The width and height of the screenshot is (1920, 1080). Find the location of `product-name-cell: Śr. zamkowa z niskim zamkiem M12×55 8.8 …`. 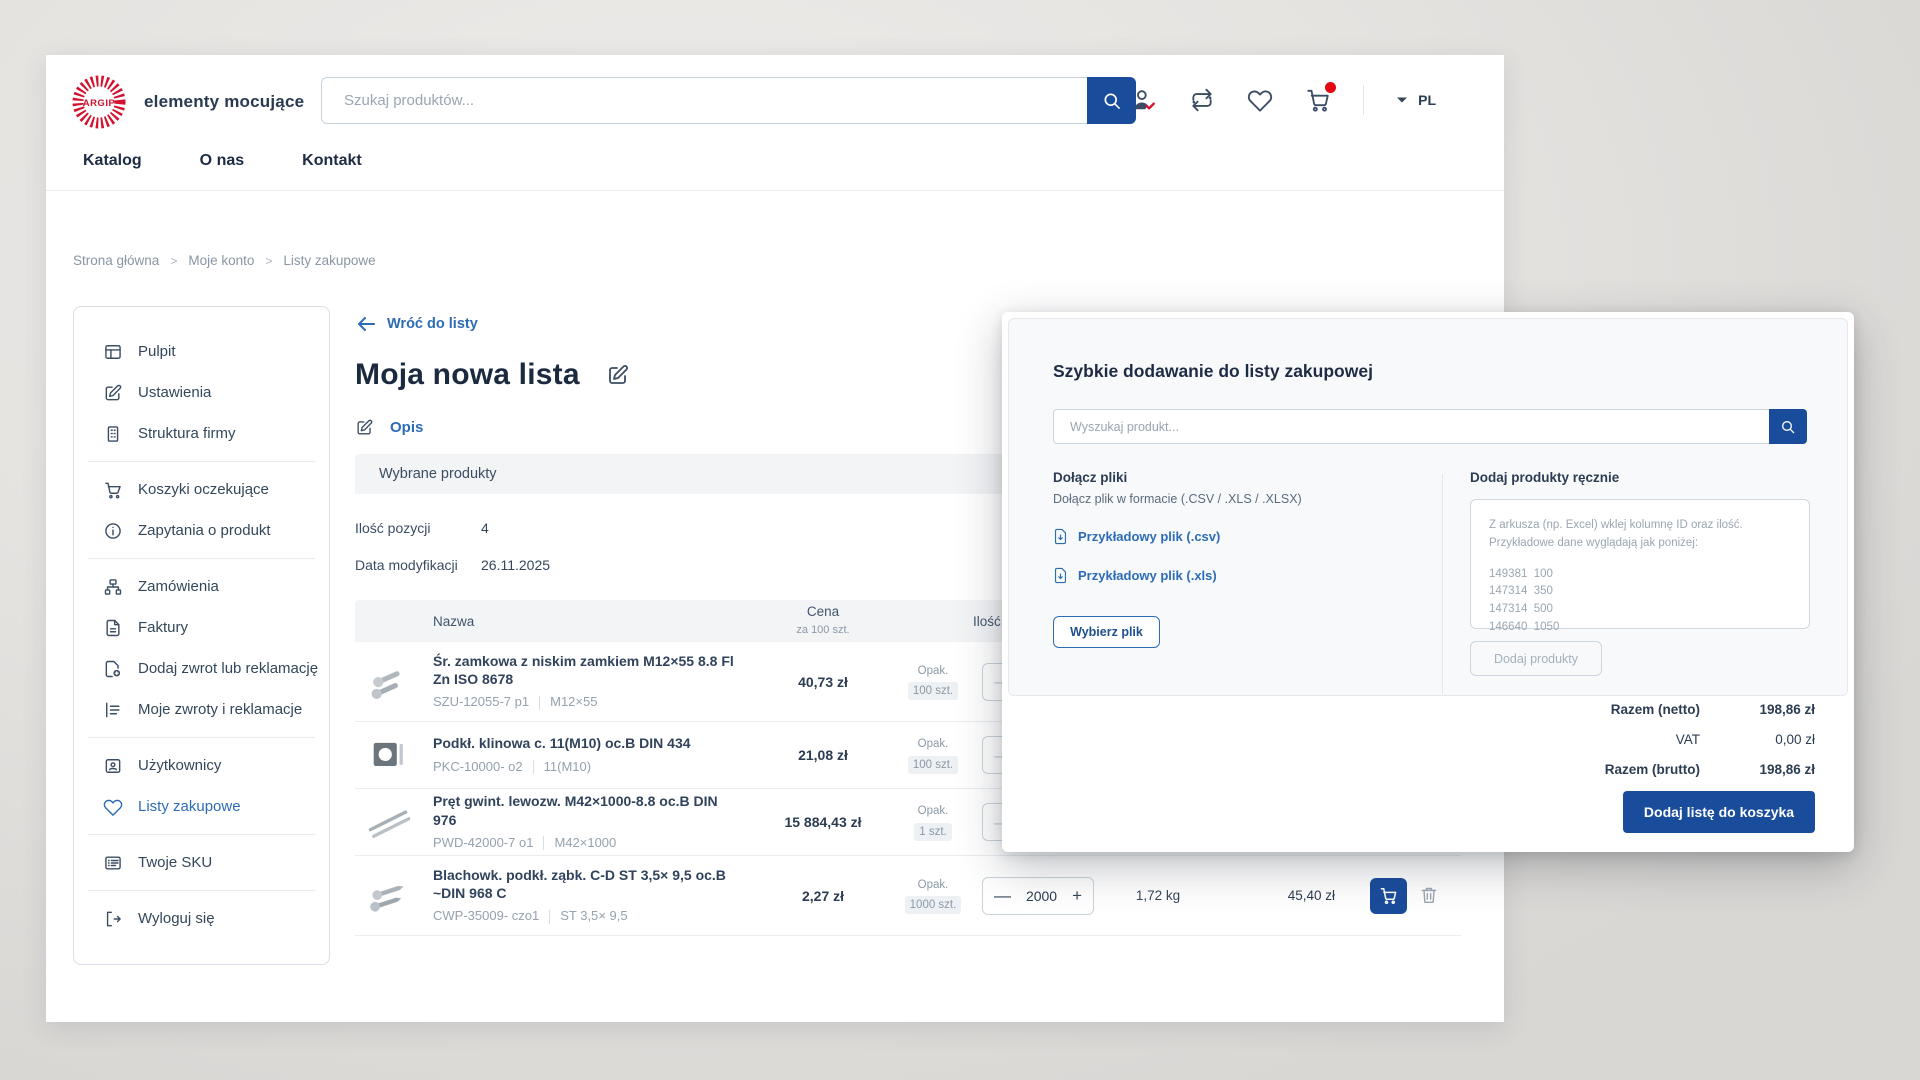

product-name-cell: Śr. zamkowa z niskim zamkiem M12×55 8.8 … is located at coordinates (593, 681).